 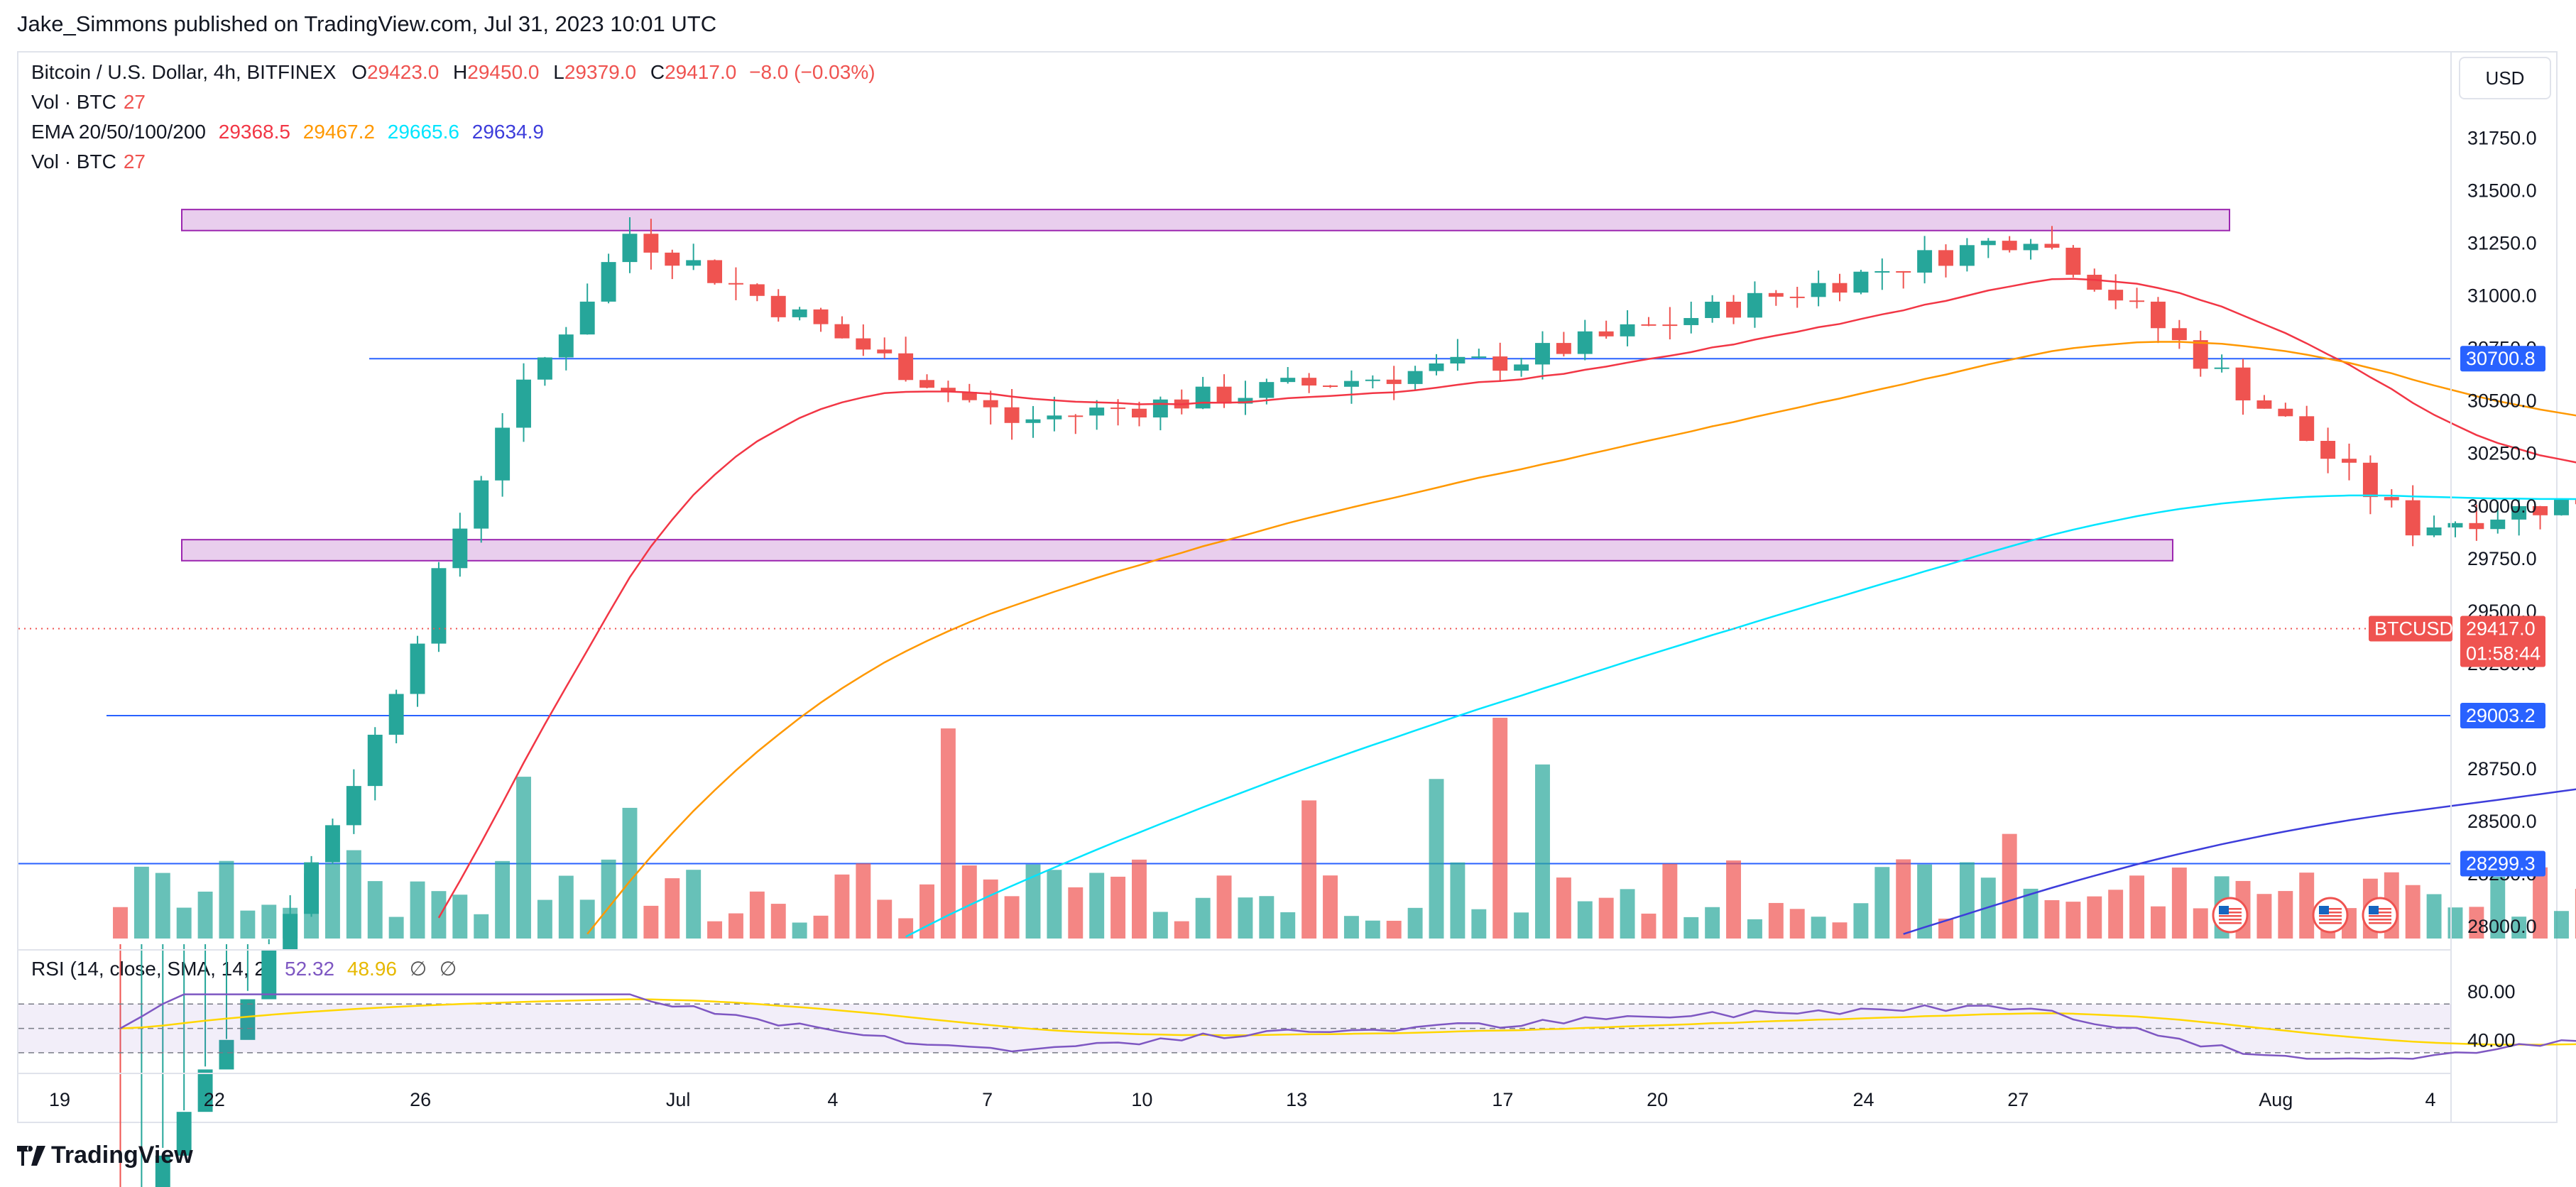 What do you see at coordinates (2505, 78) in the screenshot?
I see `currency-button: USD` at bounding box center [2505, 78].